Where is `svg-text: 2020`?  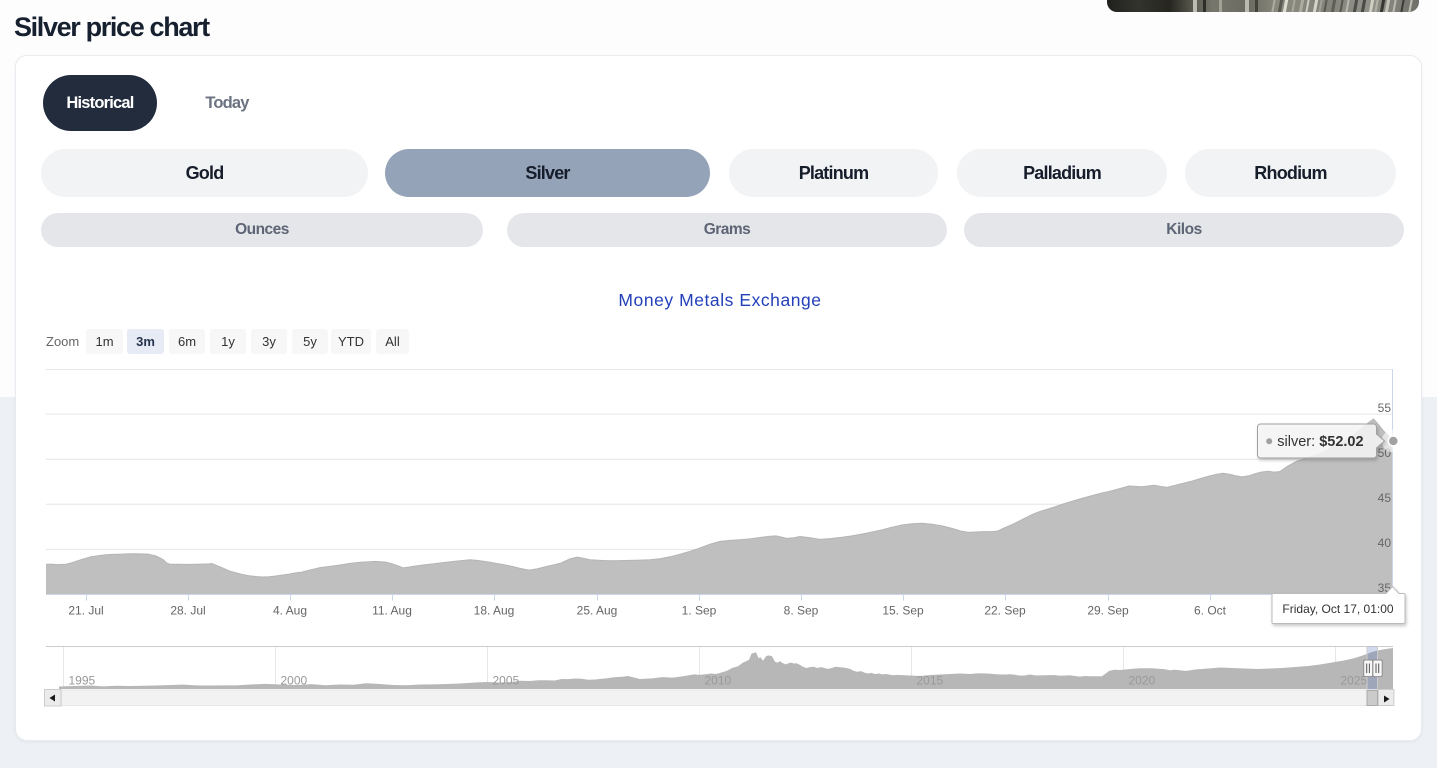 svg-text: 2020 is located at coordinates (1142, 681).